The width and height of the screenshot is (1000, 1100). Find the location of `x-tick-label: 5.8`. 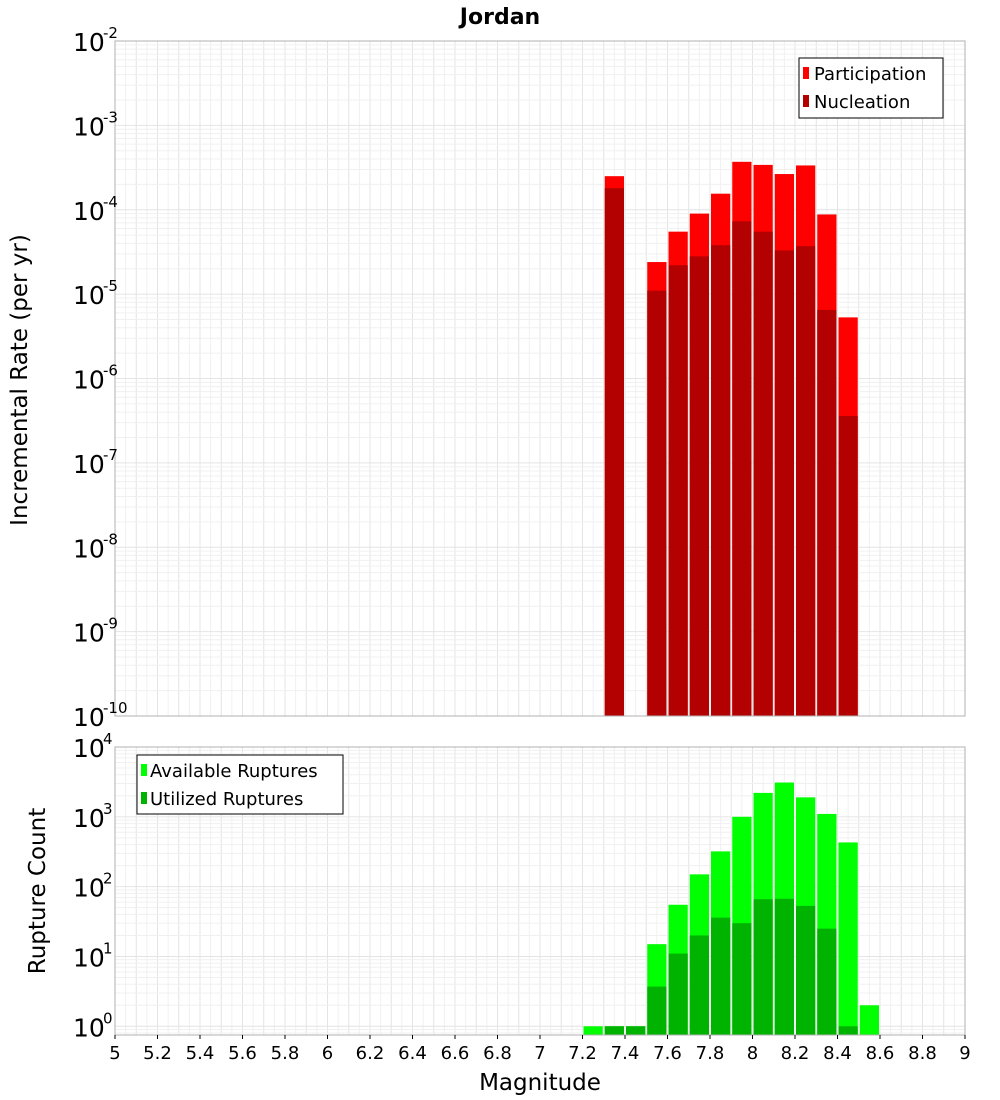

x-tick-label: 5.8 is located at coordinates (285, 1053).